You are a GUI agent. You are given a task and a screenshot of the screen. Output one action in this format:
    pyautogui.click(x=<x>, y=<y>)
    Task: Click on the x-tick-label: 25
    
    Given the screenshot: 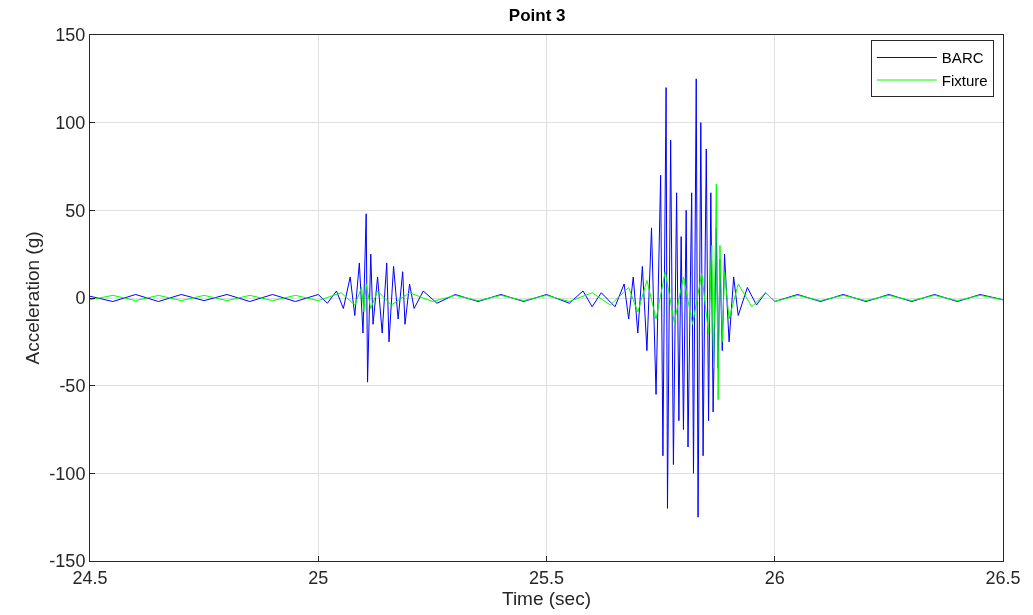 What is the action you would take?
    pyautogui.click(x=318, y=577)
    